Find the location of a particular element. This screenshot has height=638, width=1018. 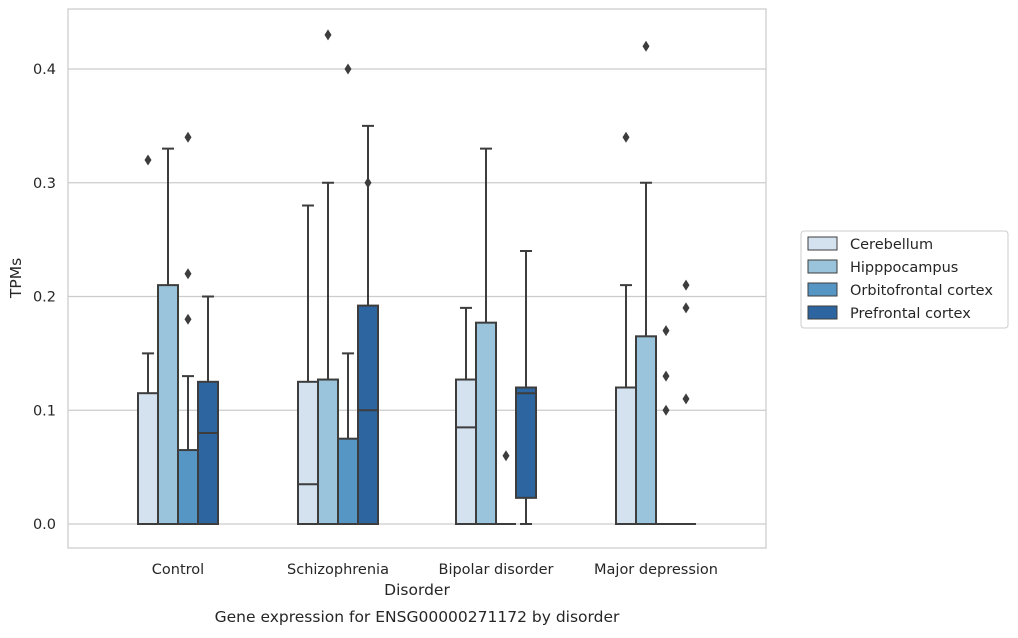

legend-label: Orbitofrontal cortex is located at coordinates (921, 291).